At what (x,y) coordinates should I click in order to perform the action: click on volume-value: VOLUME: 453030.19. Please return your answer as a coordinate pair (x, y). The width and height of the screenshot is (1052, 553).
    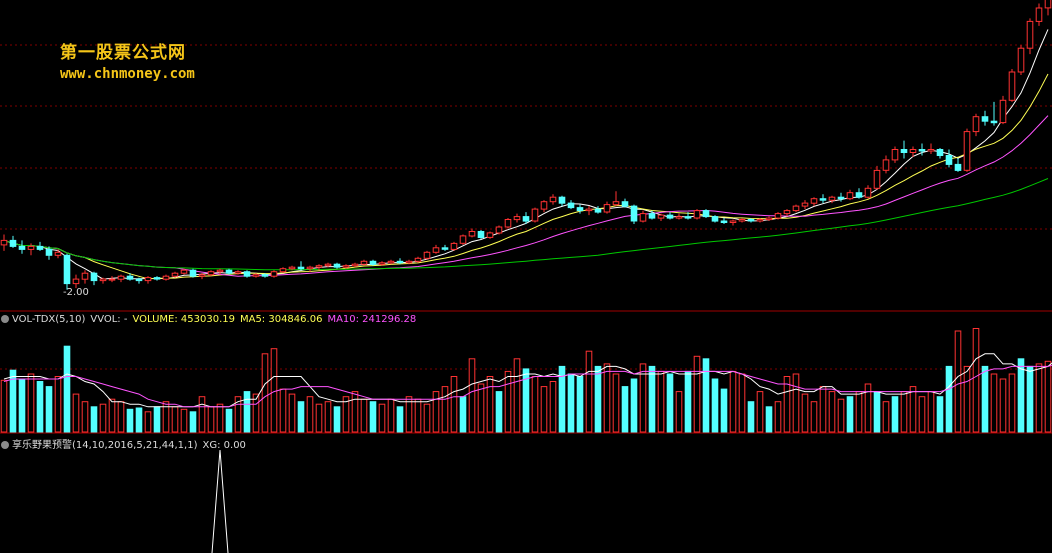
    Looking at the image, I should click on (183, 319).